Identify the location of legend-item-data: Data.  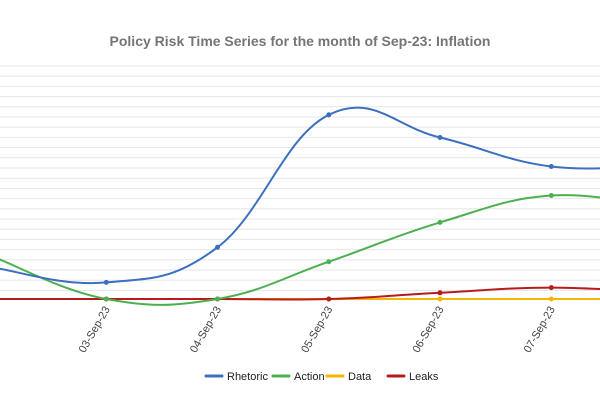
(348, 377).